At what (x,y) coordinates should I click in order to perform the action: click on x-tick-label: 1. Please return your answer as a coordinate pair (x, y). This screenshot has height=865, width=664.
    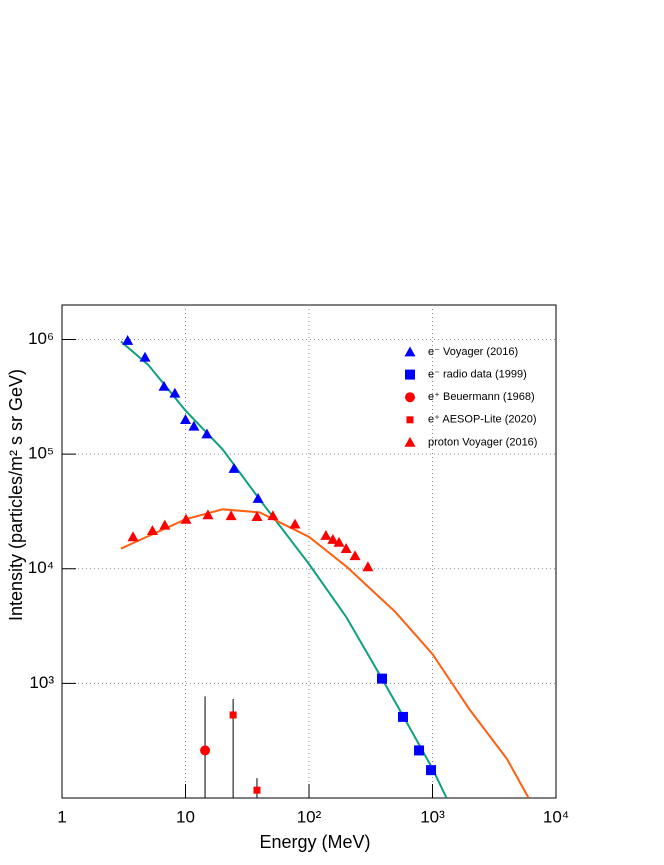
    Looking at the image, I should click on (61, 816).